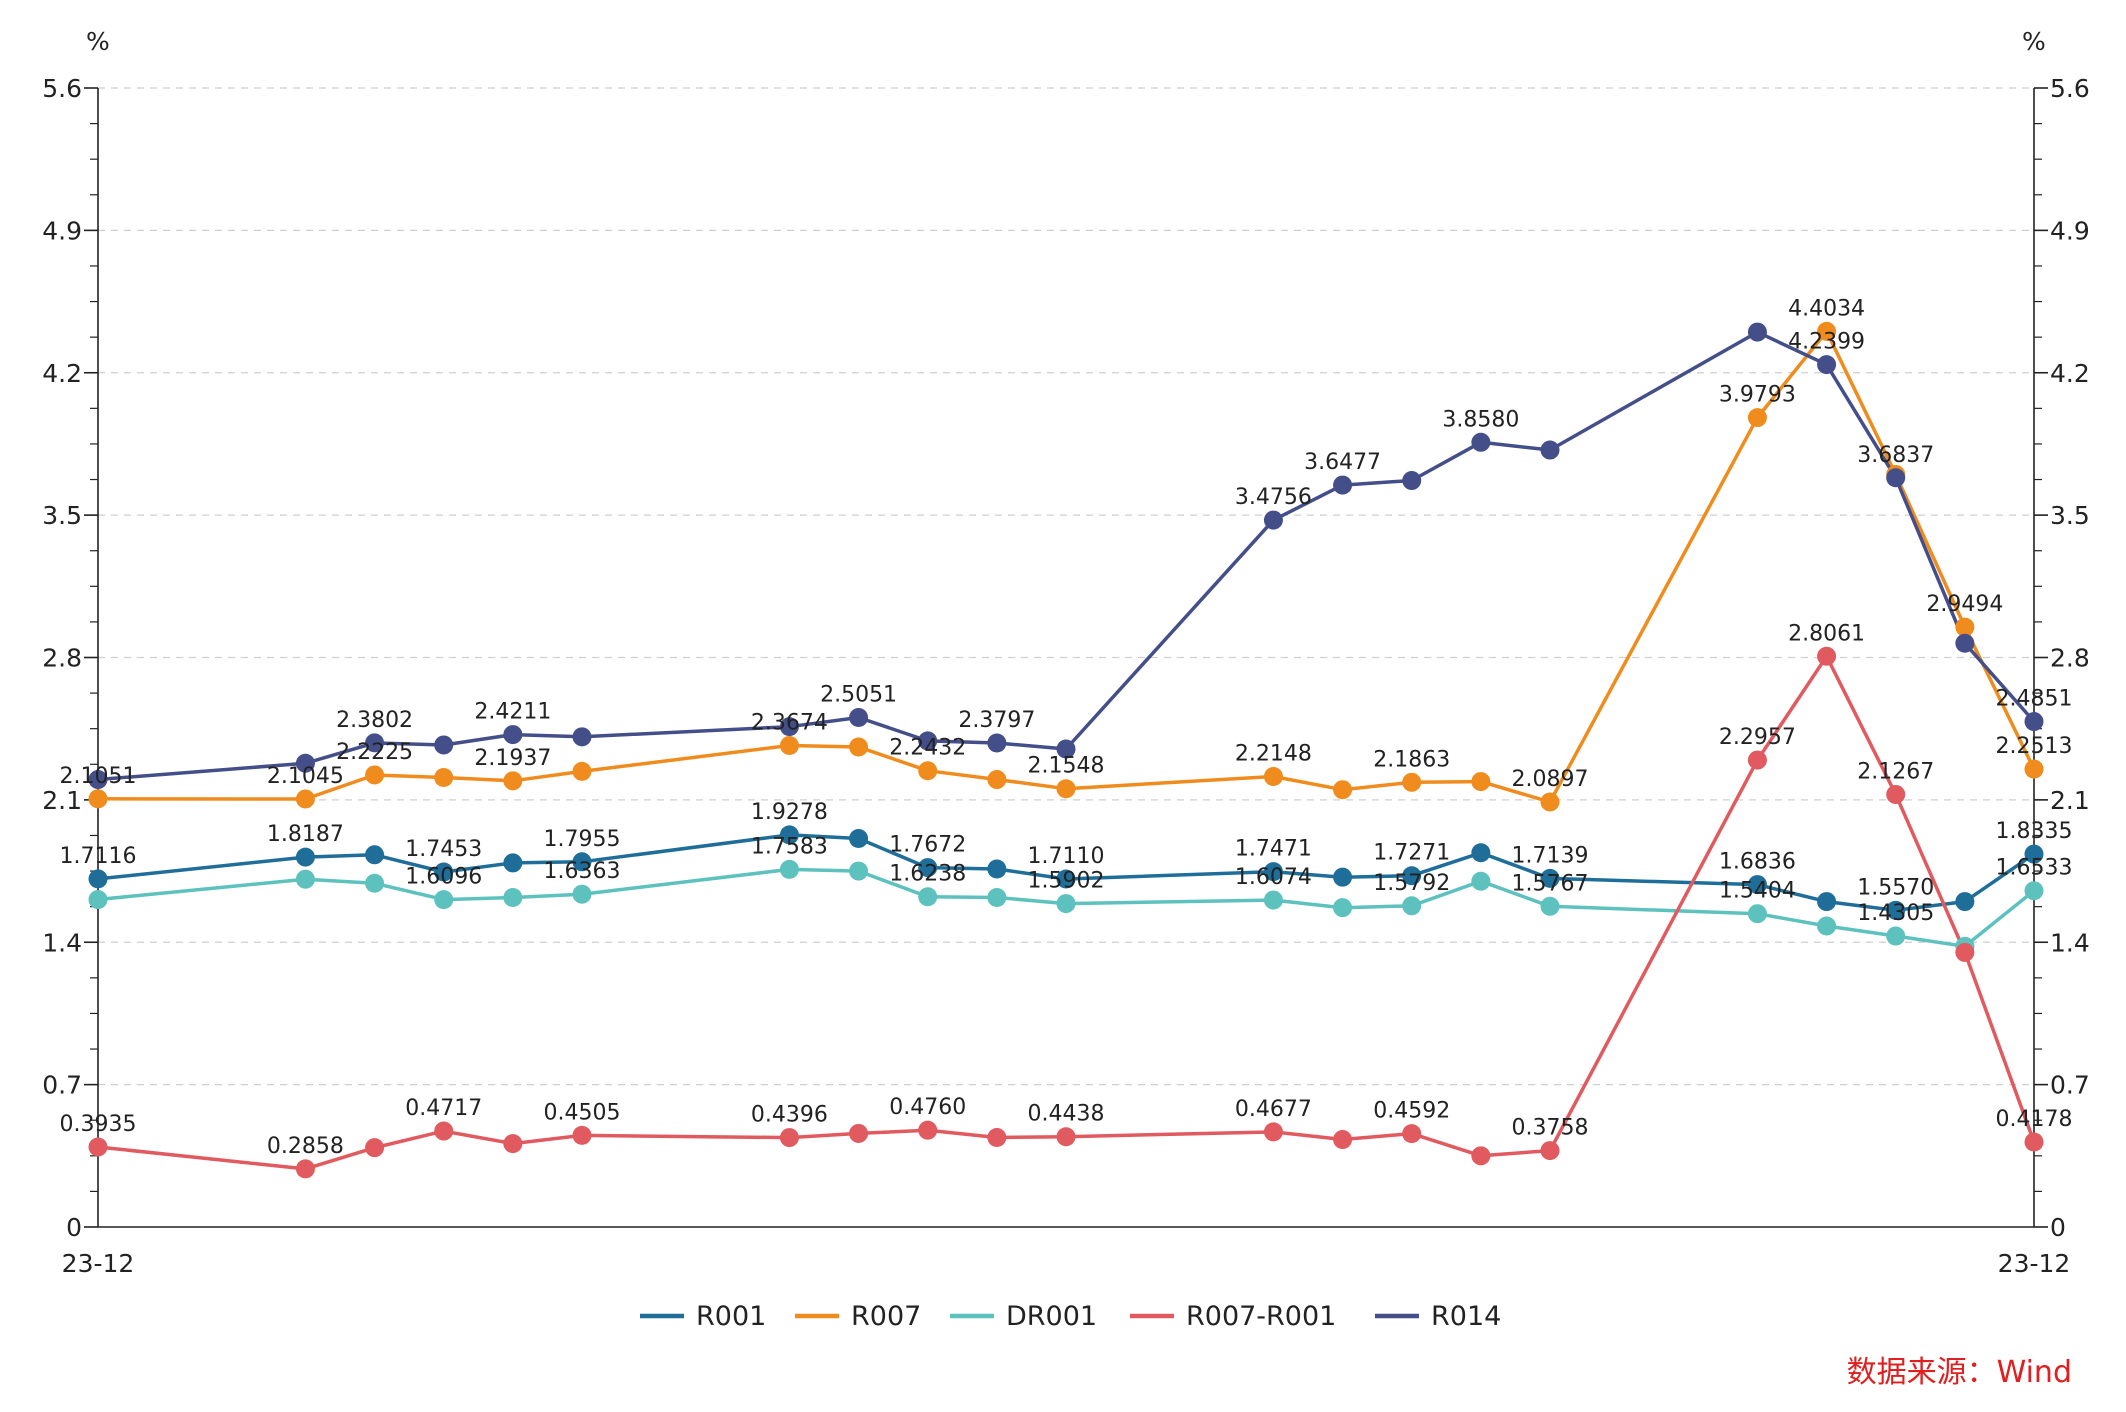 This screenshot has width=2126, height=1412. What do you see at coordinates (886, 1316) in the screenshot?
I see `legend-label-r007: R007` at bounding box center [886, 1316].